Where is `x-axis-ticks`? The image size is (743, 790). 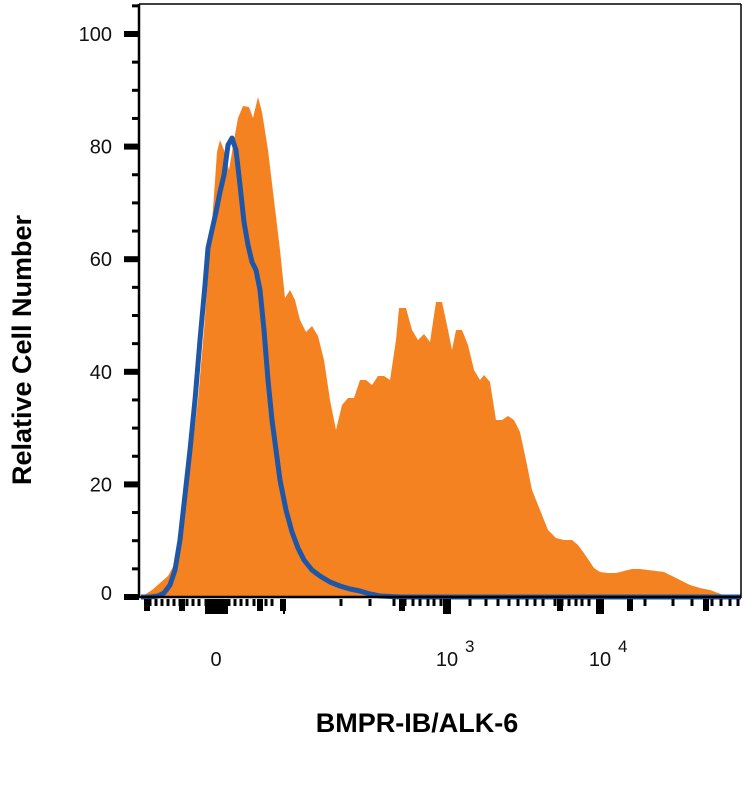 x-axis-ticks is located at coordinates (442, 606).